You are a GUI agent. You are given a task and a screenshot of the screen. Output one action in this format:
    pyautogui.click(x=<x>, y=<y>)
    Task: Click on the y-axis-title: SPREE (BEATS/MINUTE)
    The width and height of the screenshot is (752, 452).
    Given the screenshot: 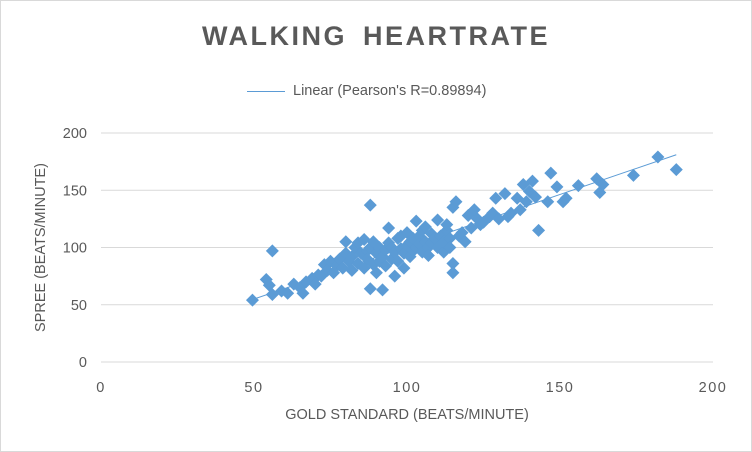 What is the action you would take?
    pyautogui.click(x=41, y=247)
    